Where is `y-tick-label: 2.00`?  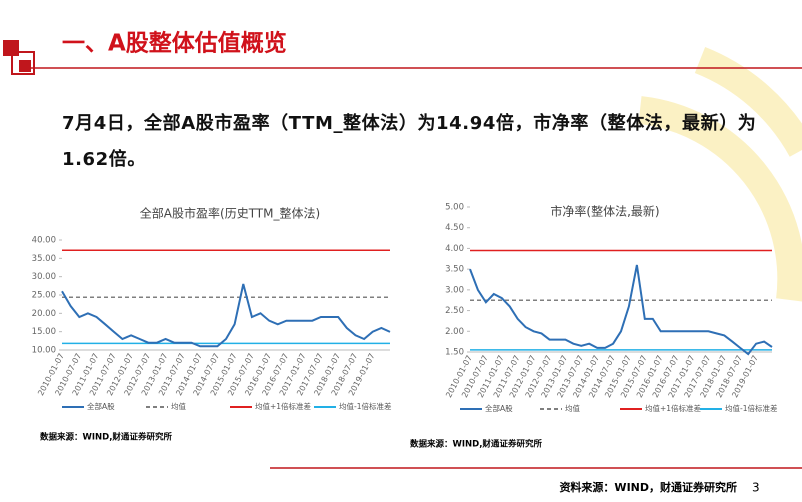 y-tick-label: 2.00 is located at coordinates (454, 332).